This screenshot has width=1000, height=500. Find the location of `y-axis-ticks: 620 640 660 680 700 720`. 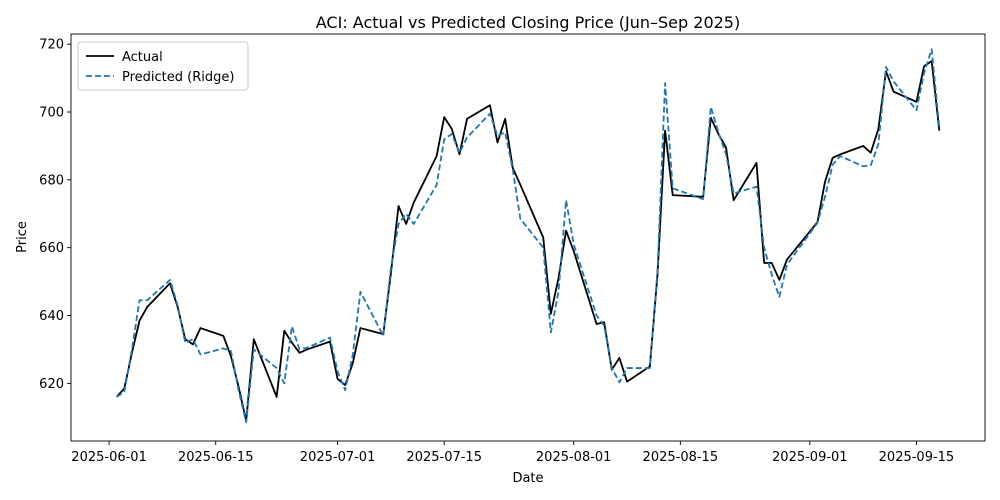

y-axis-ticks: 620 640 660 680 700 720 is located at coordinates (55, 215).